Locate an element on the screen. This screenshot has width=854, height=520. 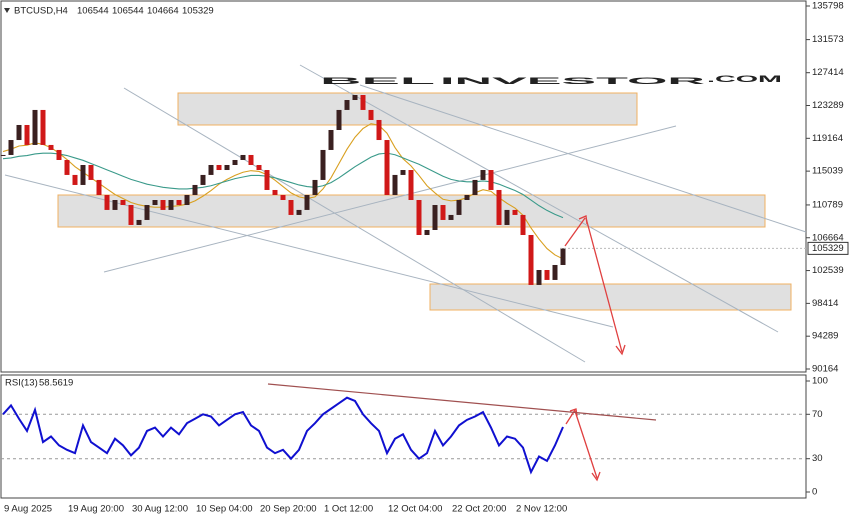
current-price-box is located at coordinates (828, 248).